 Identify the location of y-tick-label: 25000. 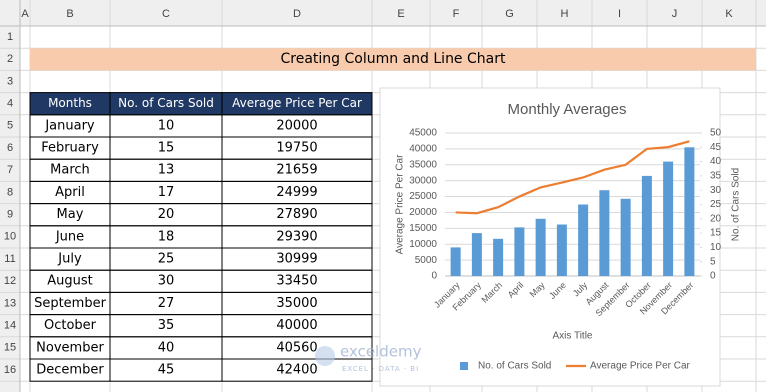
(423, 196).